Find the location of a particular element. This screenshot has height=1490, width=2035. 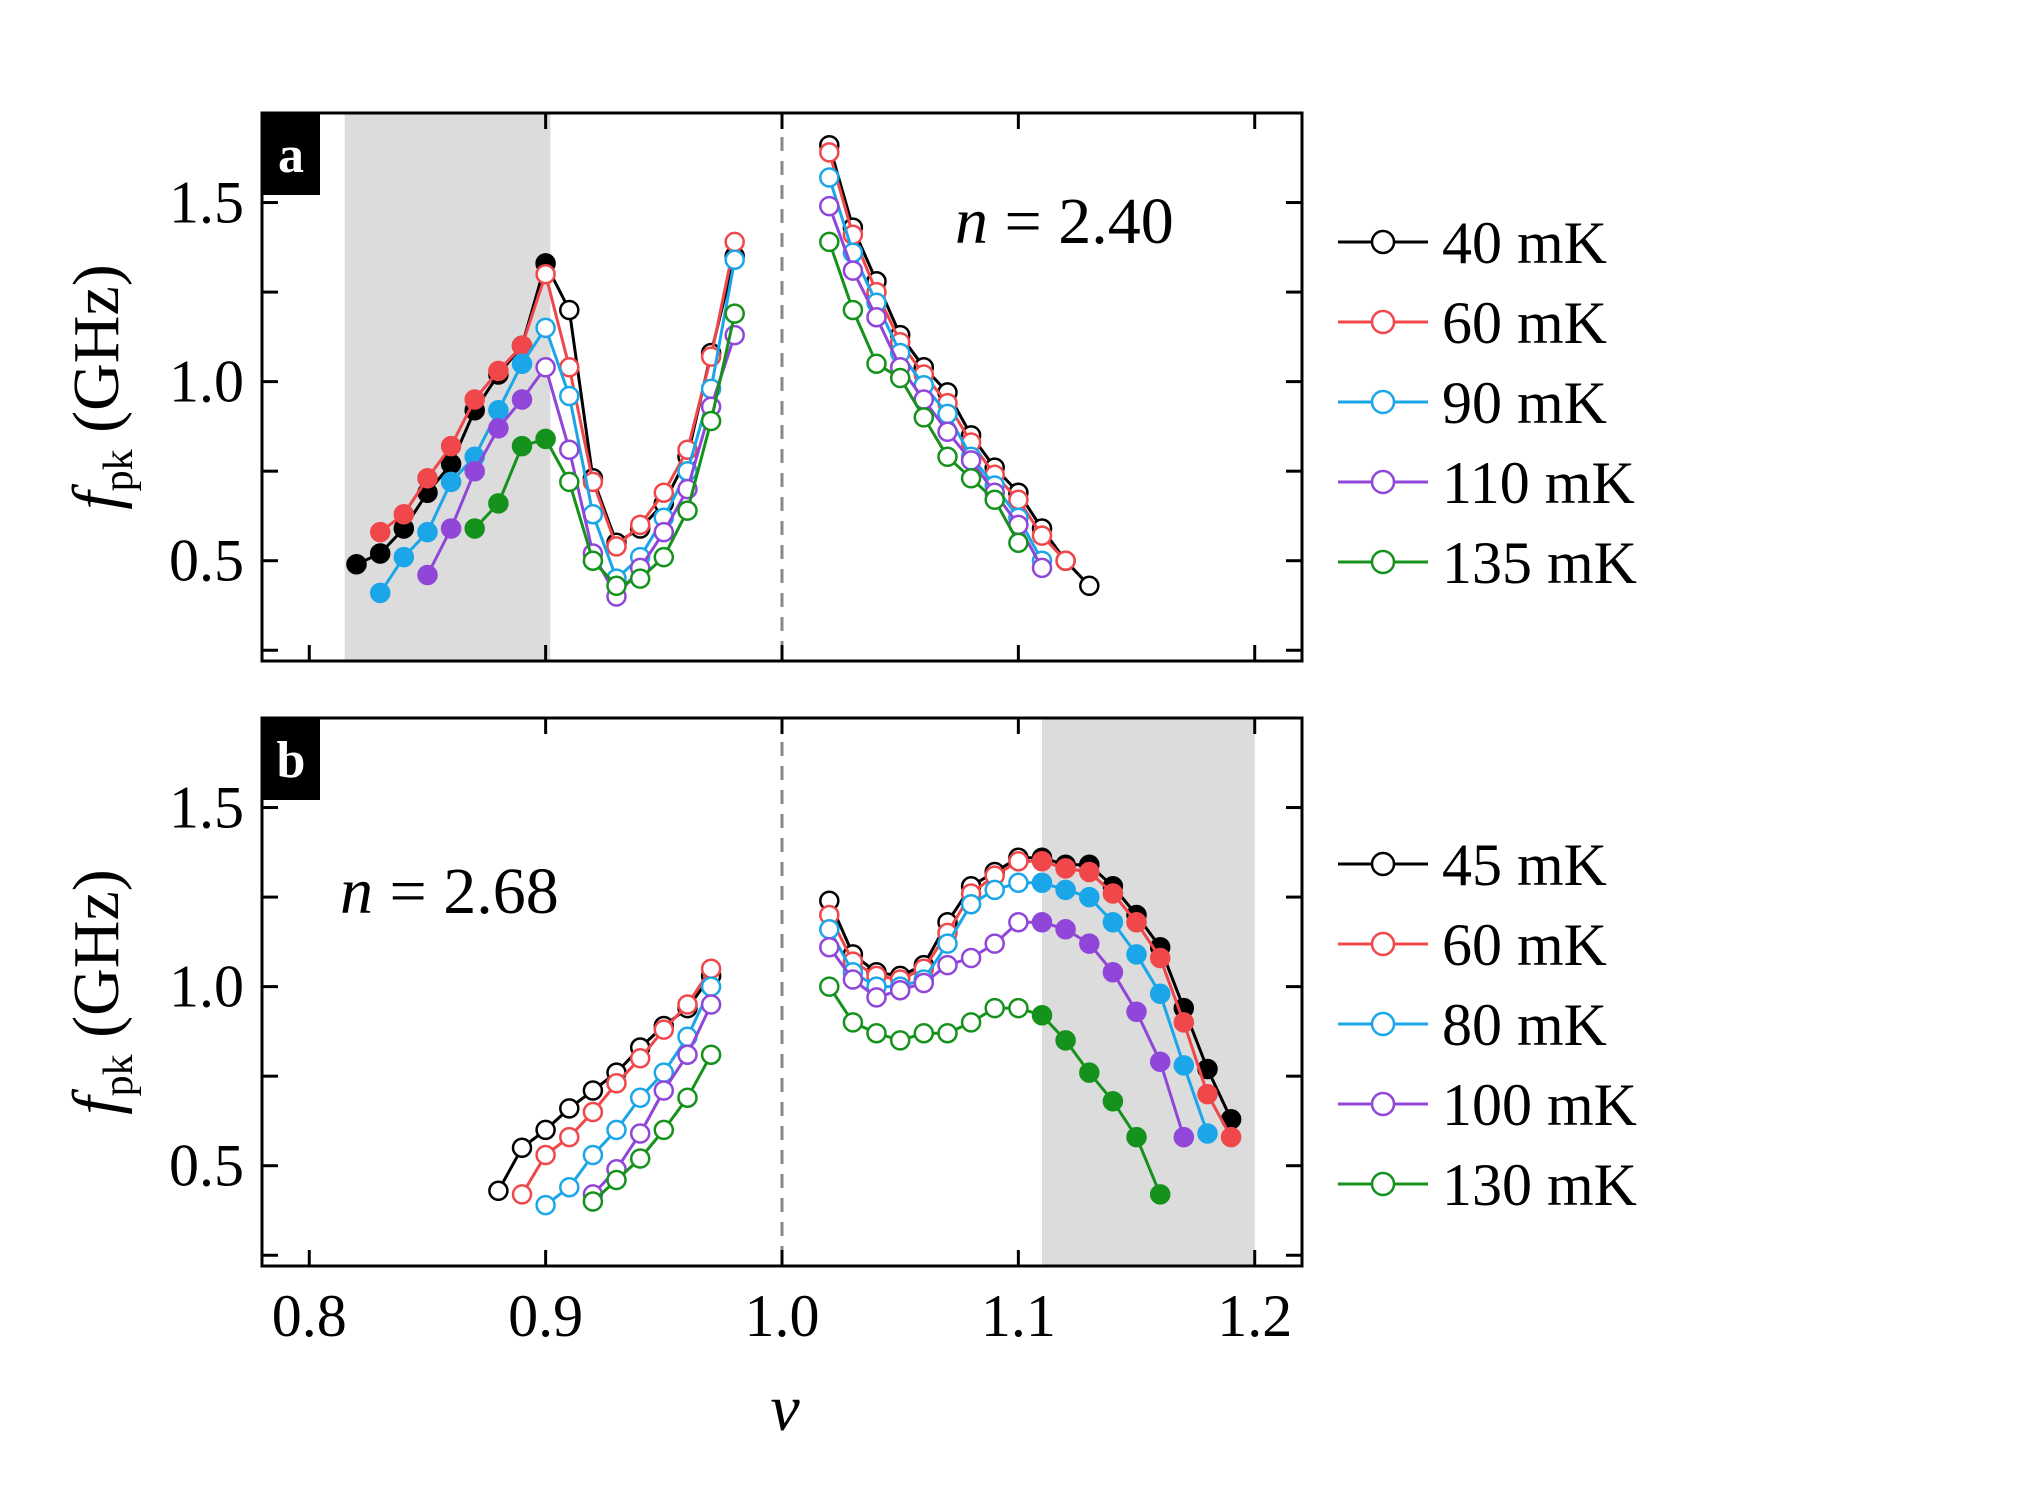

legend-label: 45 mK is located at coordinates (1524, 865).